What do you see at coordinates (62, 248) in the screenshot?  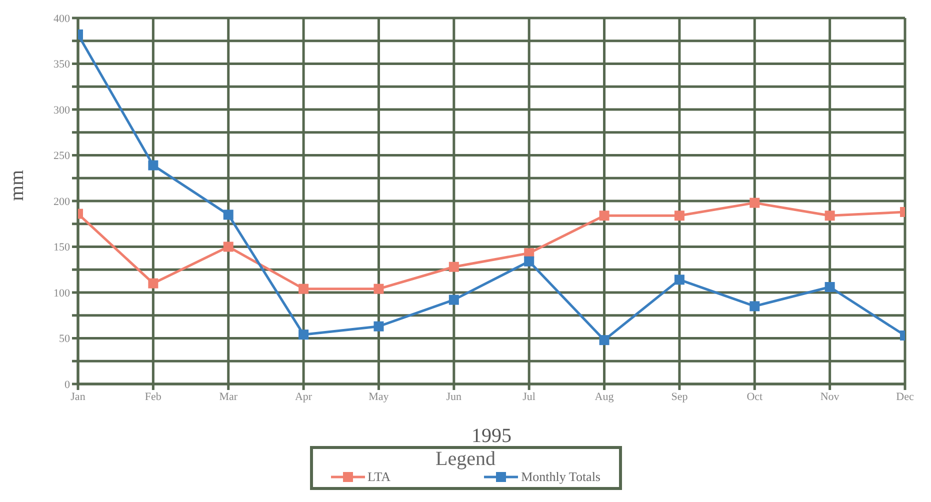 I see `y-tick-label: 150` at bounding box center [62, 248].